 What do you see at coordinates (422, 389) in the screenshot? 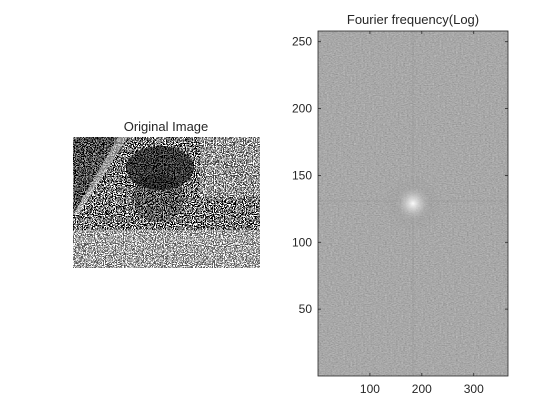
I see `x-tick-label: 200` at bounding box center [422, 389].